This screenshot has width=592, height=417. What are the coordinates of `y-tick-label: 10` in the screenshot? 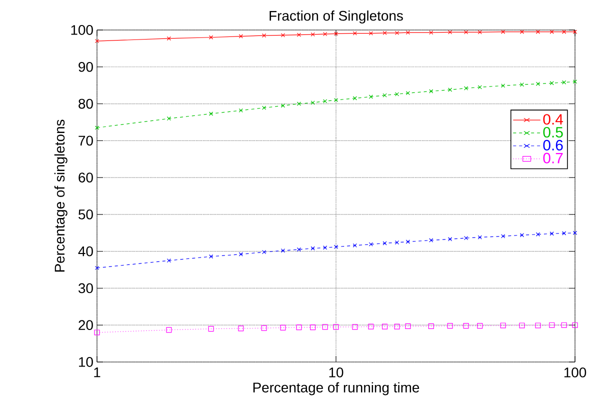 It's located at (86, 362).